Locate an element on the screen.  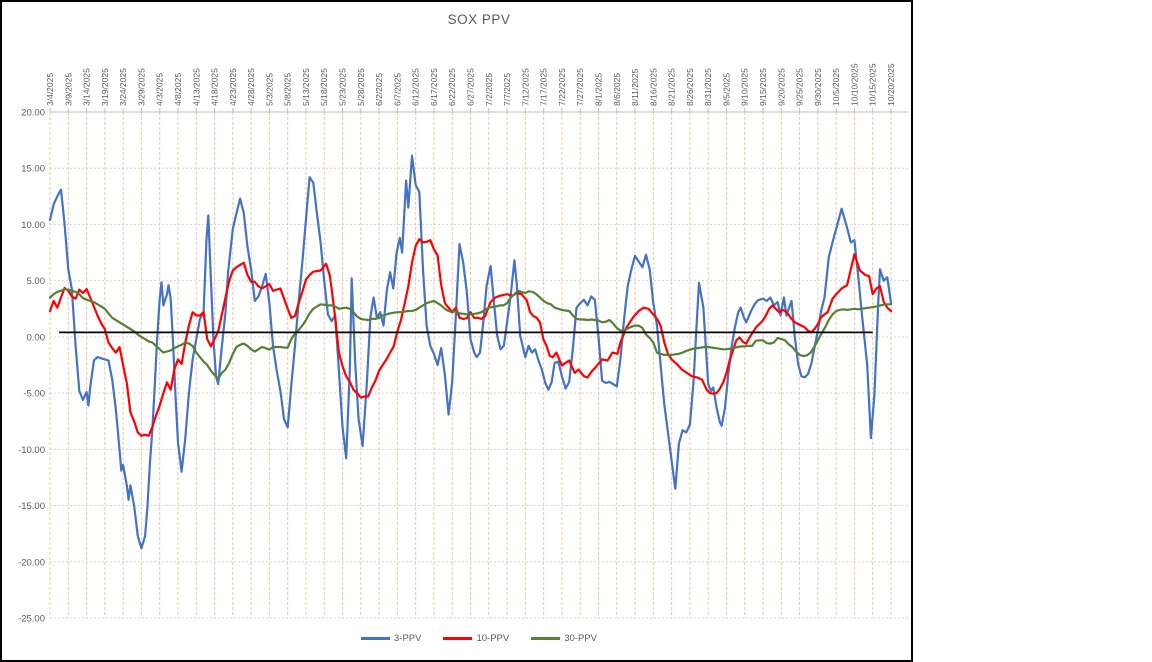
legend-swatch-3ppv is located at coordinates (376, 638).